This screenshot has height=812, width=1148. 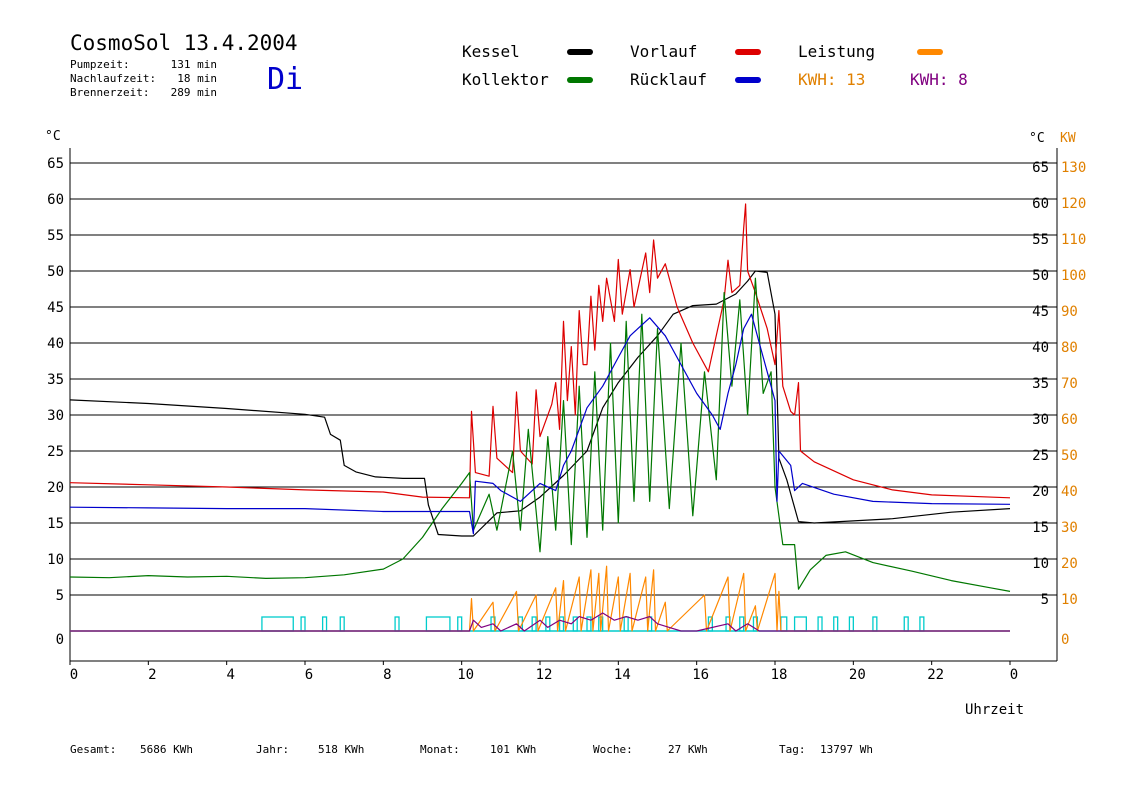 I want to click on chart-title: CosmoSol 13.4.2004, so click(x=184, y=43).